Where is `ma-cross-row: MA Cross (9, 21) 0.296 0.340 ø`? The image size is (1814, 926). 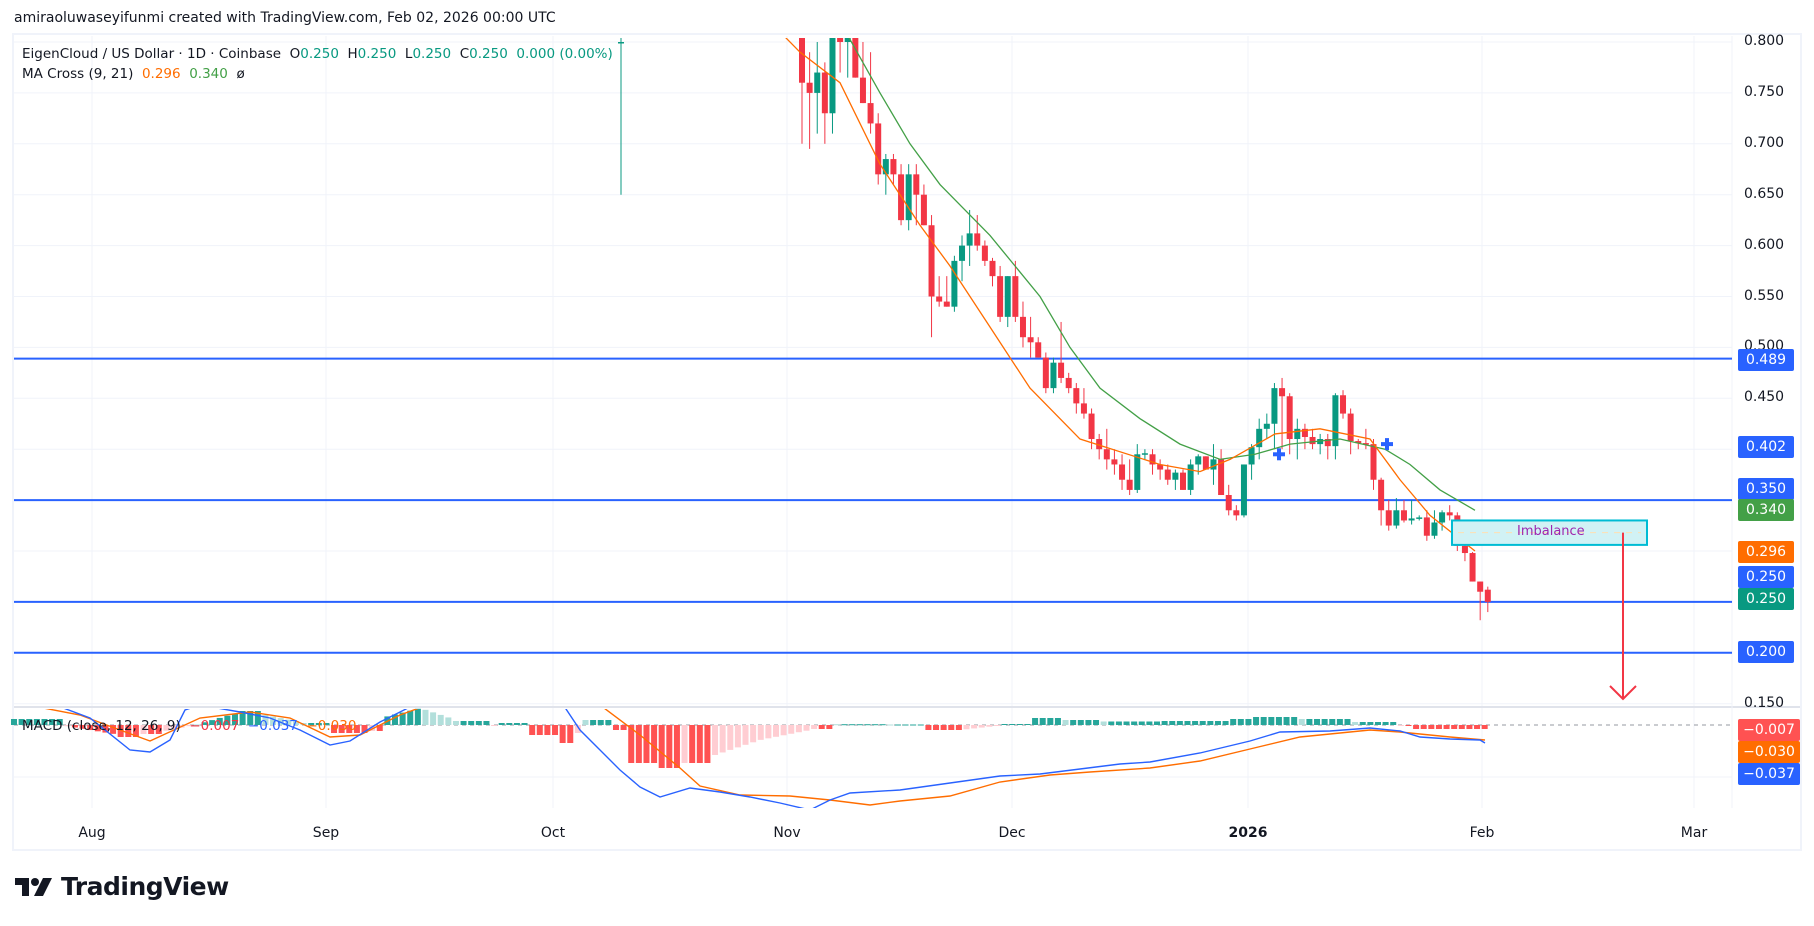 ma-cross-row: MA Cross (9, 21) 0.296 0.340 ø is located at coordinates (317, 74).